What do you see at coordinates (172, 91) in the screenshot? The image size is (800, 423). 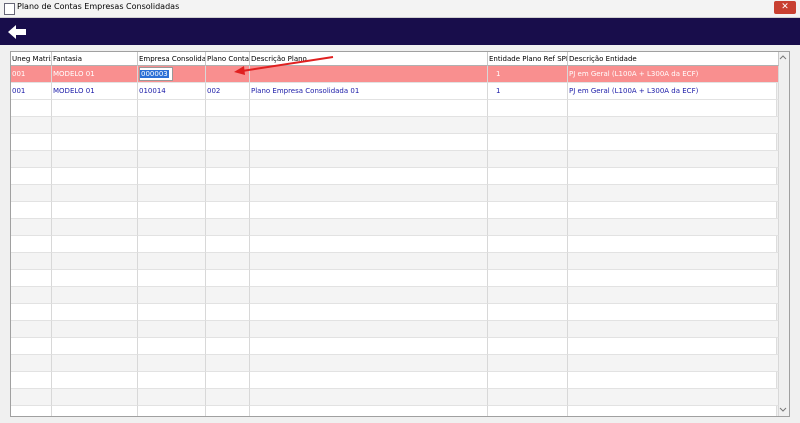 I see `grid-cell: 010014` at bounding box center [172, 91].